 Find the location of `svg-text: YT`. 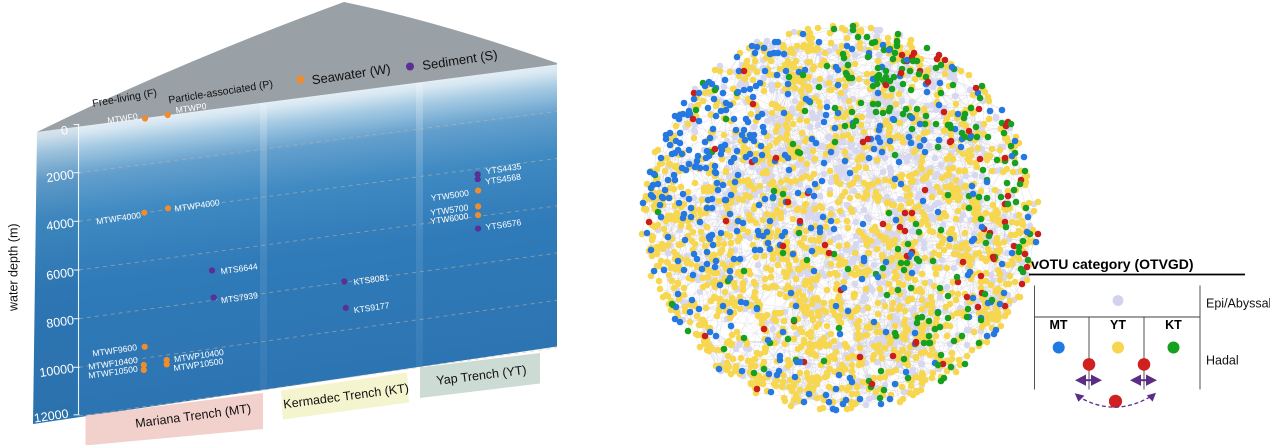

svg-text: YT is located at coordinates (1118, 325).